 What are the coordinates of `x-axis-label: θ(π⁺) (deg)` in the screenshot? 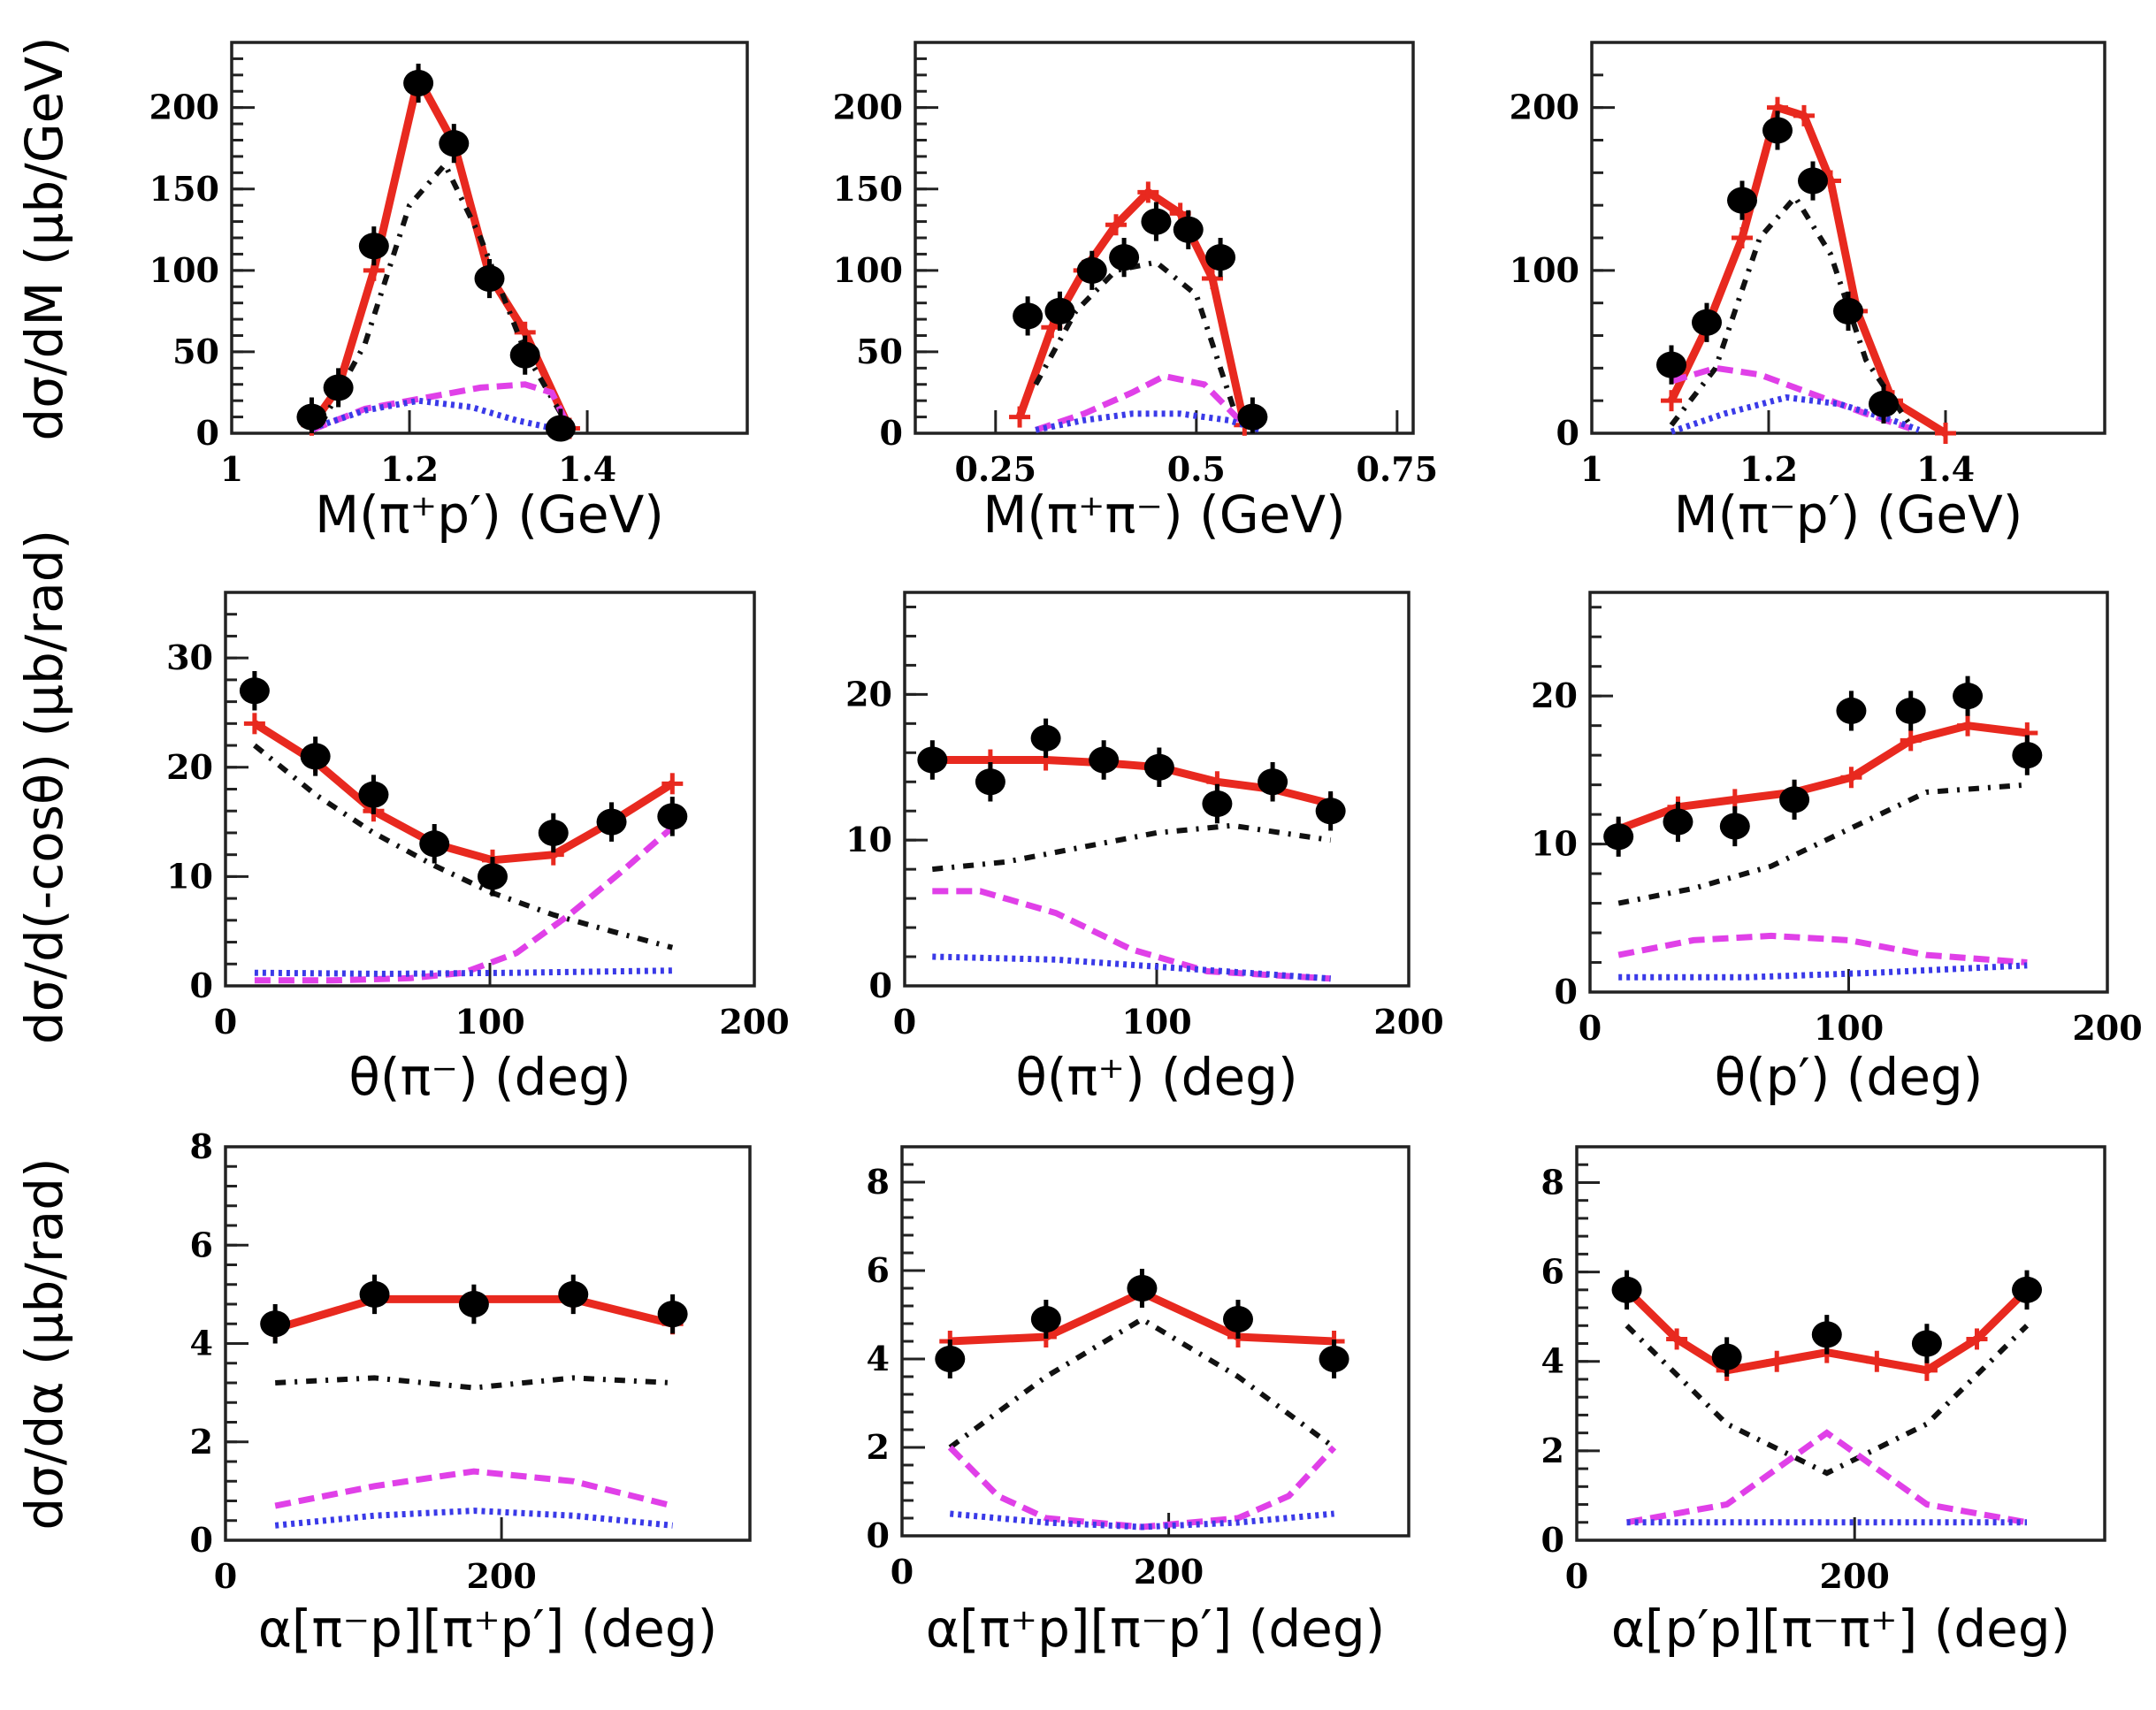 It's located at (1156, 1077).